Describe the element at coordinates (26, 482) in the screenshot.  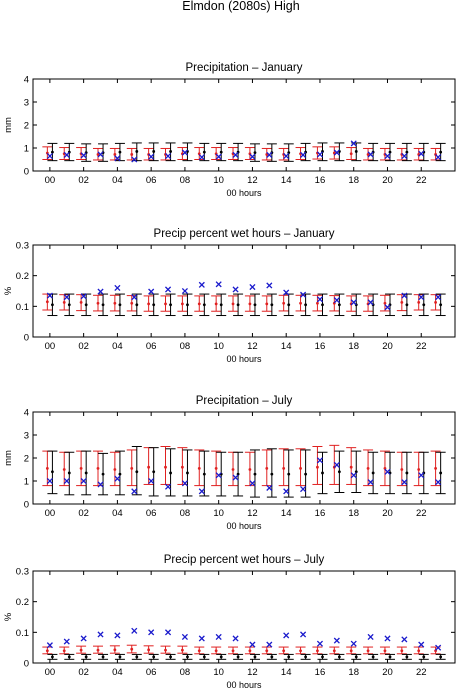
I see `y-tick-label: 1` at that location.